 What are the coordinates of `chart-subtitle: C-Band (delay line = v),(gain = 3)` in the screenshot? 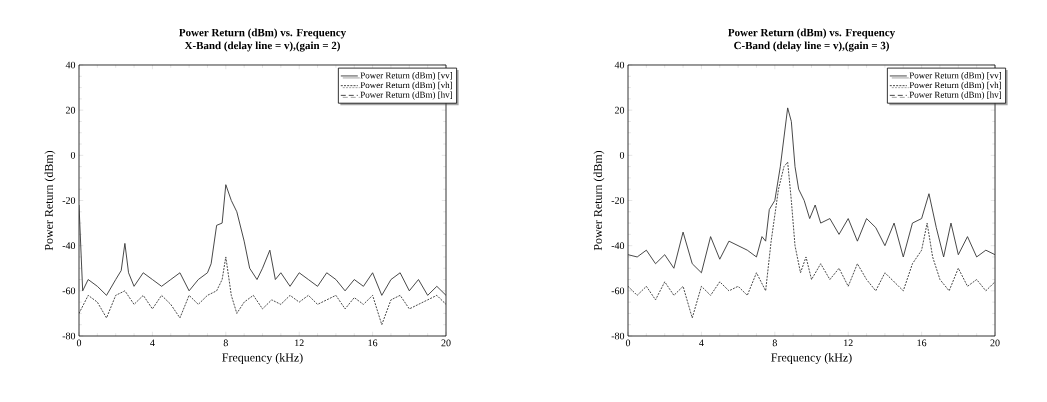 It's located at (811, 46).